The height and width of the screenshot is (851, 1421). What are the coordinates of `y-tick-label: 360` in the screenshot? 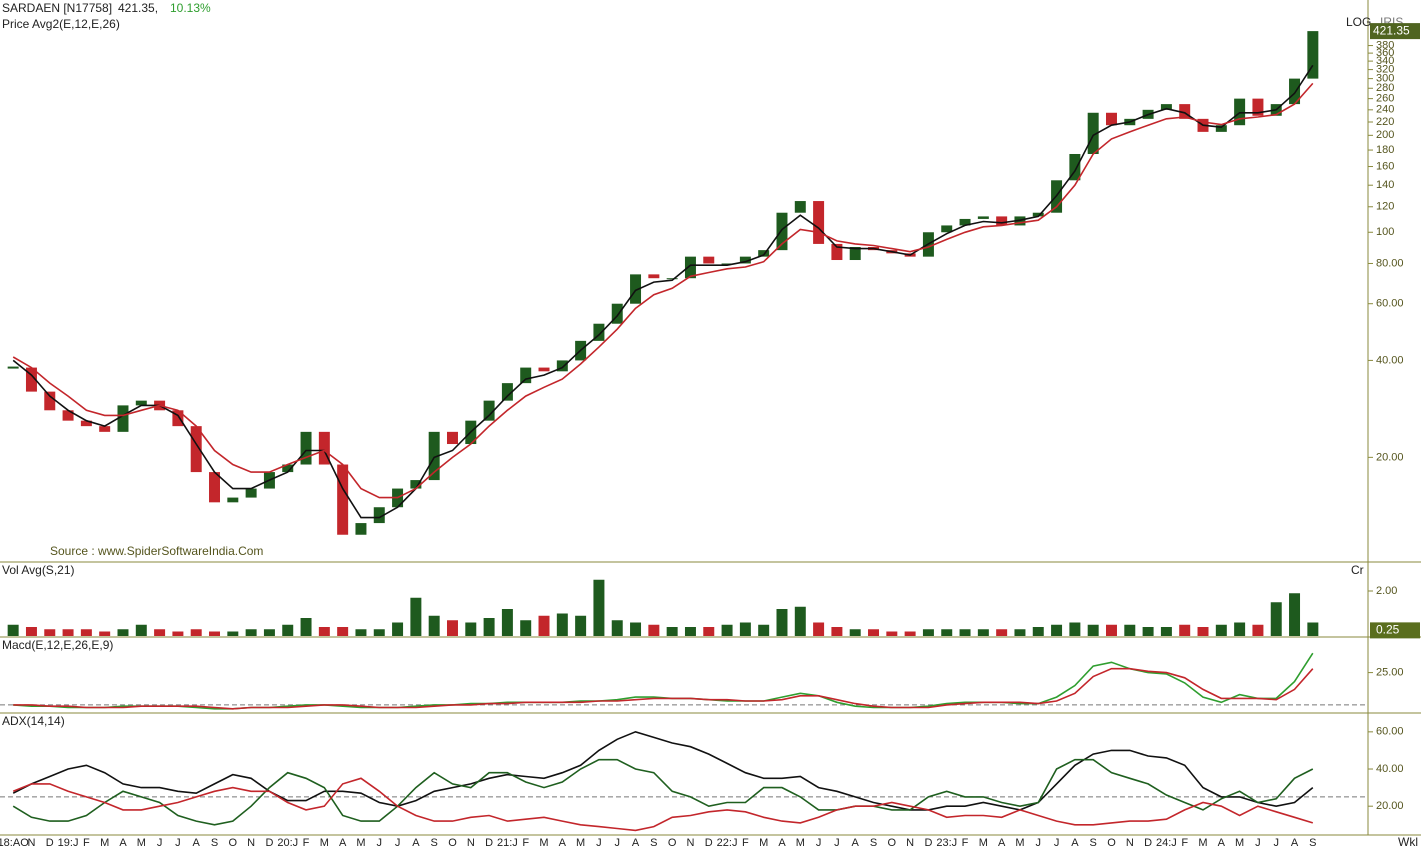 It's located at (1385, 53).